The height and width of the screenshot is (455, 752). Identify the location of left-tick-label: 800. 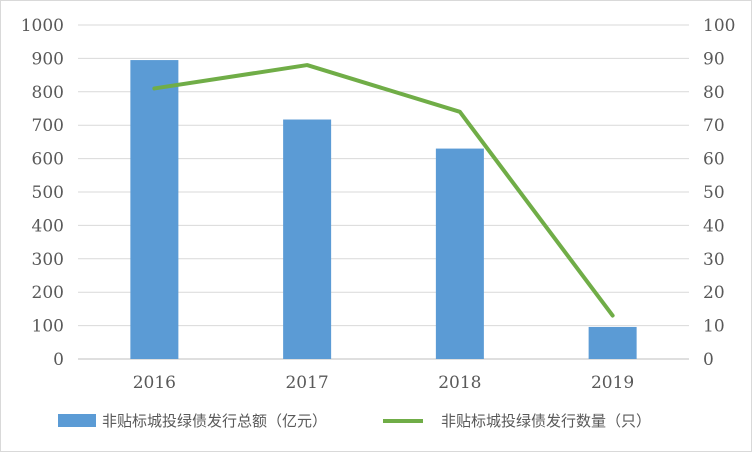
(48, 93).